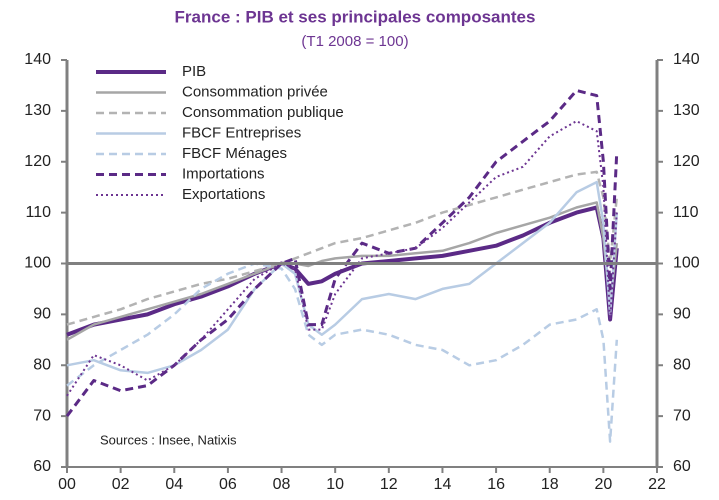 This screenshot has height=500, width=719. I want to click on y2-tick-label: 130, so click(686, 110).